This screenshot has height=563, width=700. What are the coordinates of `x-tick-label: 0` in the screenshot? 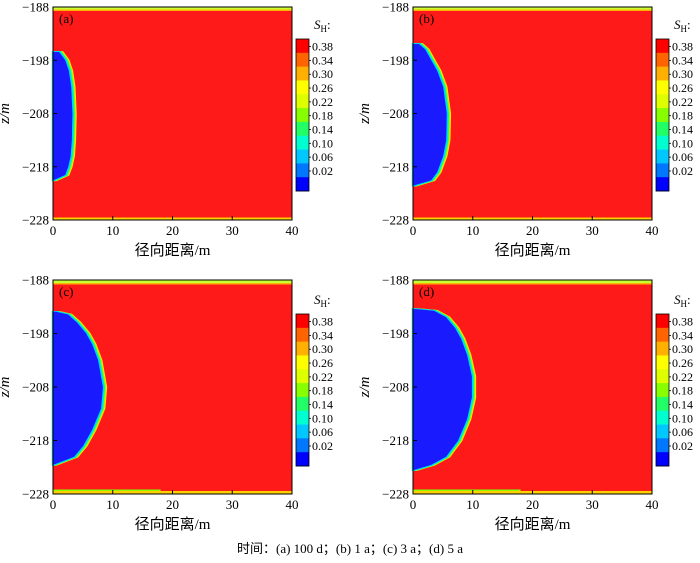 It's located at (413, 230).